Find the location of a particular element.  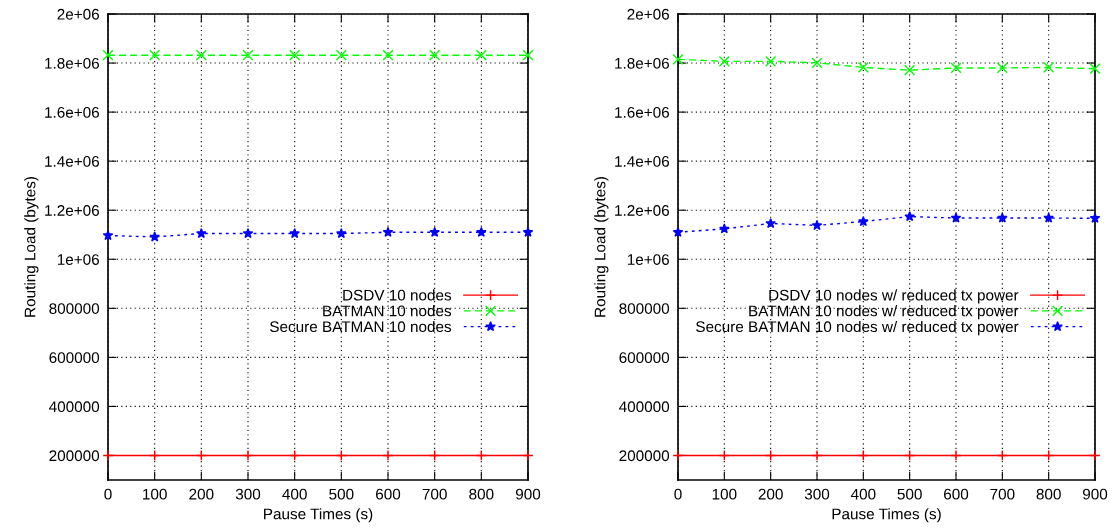

y-tick-label: 600000 is located at coordinates (74, 358).